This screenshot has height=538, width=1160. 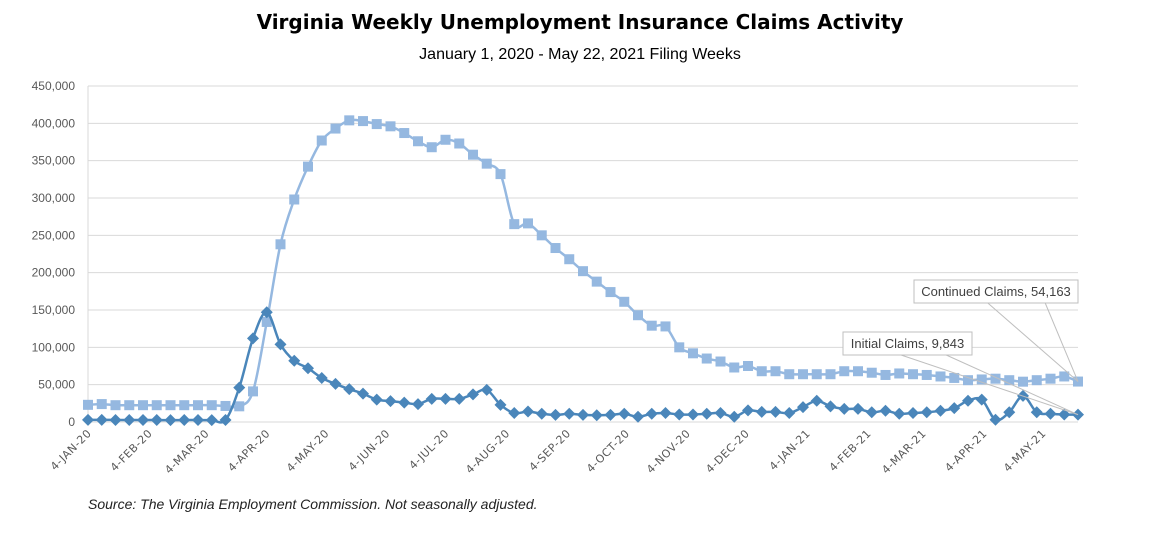 I want to click on x-tick-label: 4-OCT-20, so click(x=608, y=451).